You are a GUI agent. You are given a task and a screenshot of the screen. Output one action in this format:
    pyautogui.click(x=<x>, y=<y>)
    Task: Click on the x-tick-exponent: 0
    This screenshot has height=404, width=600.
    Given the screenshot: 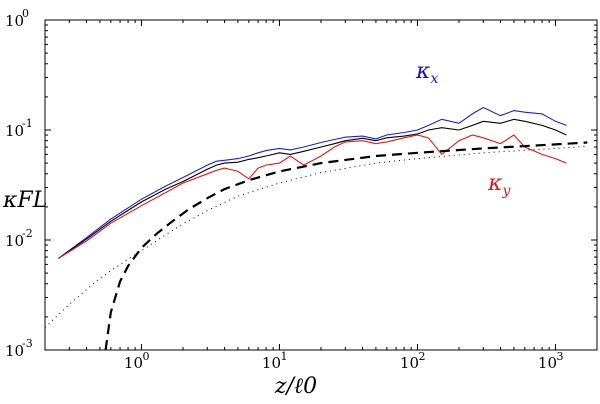 What is the action you would take?
    pyautogui.click(x=145, y=356)
    